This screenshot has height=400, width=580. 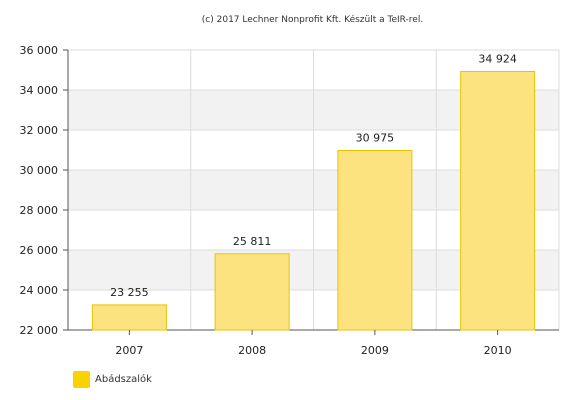 I want to click on x-axis-ticks: 2007 2008 2009 2010, so click(x=313, y=343).